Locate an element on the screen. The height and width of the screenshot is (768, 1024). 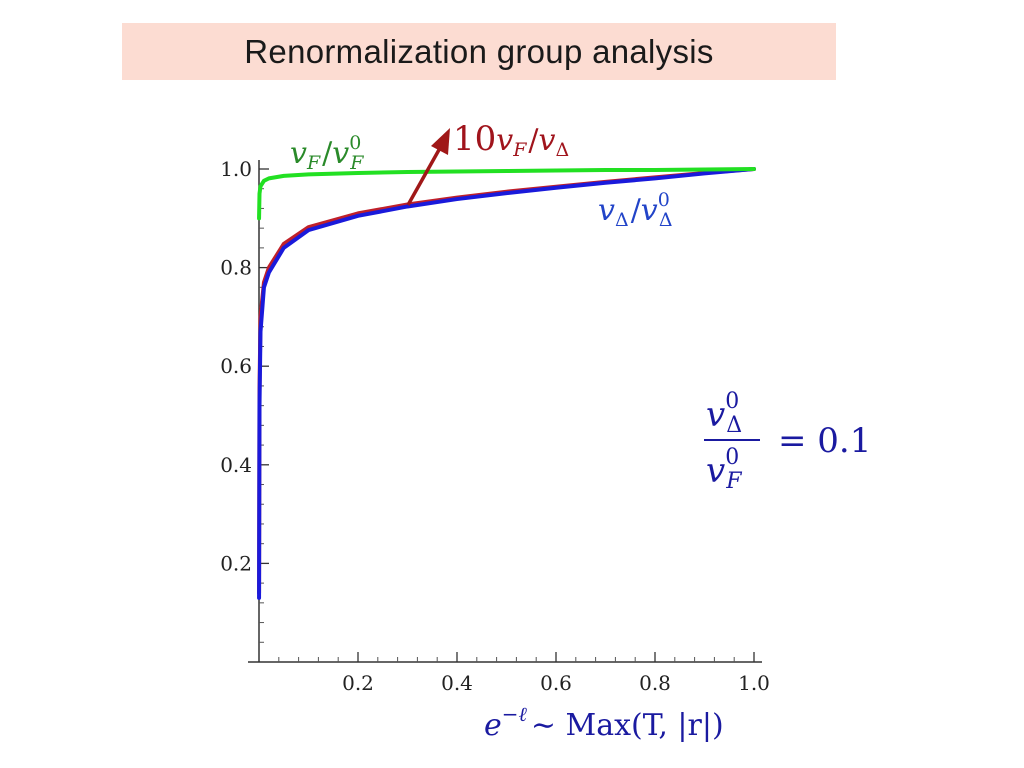
annotation-den-sub: F is located at coordinates (733, 481).